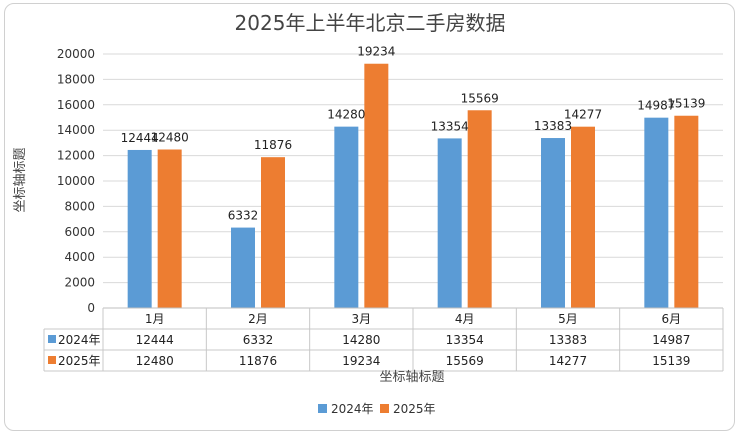 This screenshot has height=436, width=740. Describe the element at coordinates (465, 319) in the screenshot. I see `category-label: 4月` at that location.